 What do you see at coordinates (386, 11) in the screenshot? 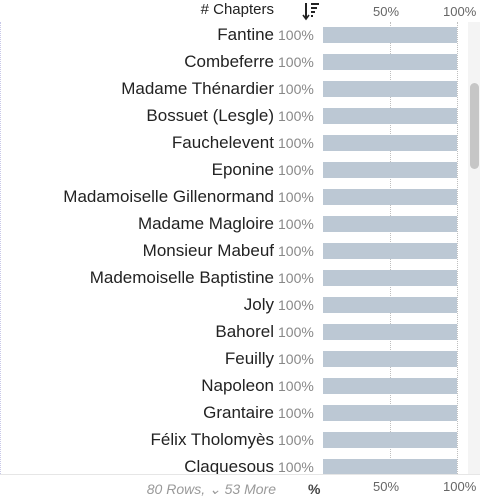
I see `axis-top-label-50: 50%` at bounding box center [386, 11].